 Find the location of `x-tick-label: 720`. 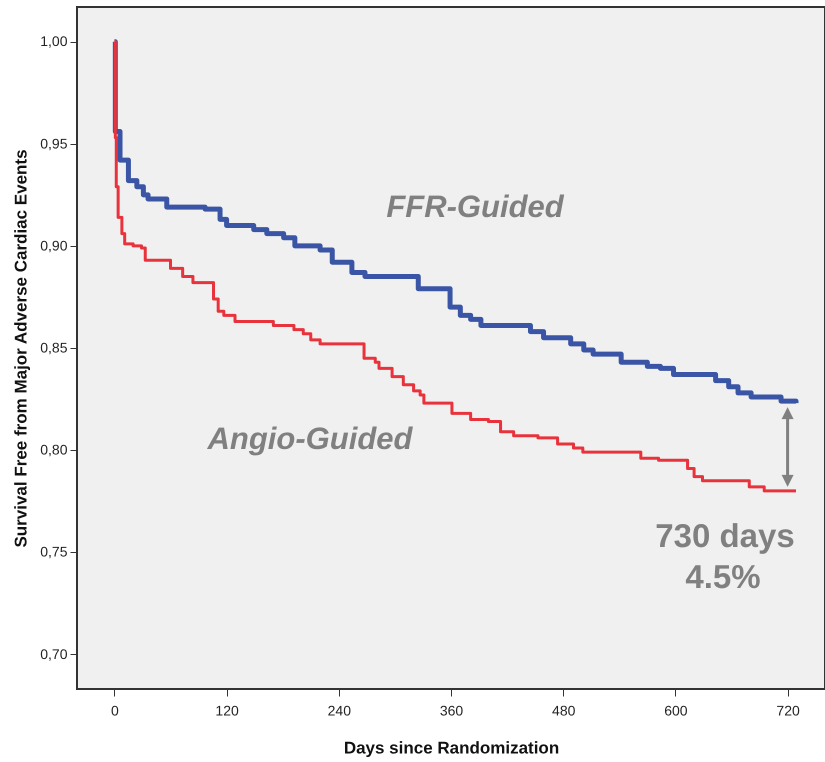

x-tick-label: 720 is located at coordinates (788, 710).